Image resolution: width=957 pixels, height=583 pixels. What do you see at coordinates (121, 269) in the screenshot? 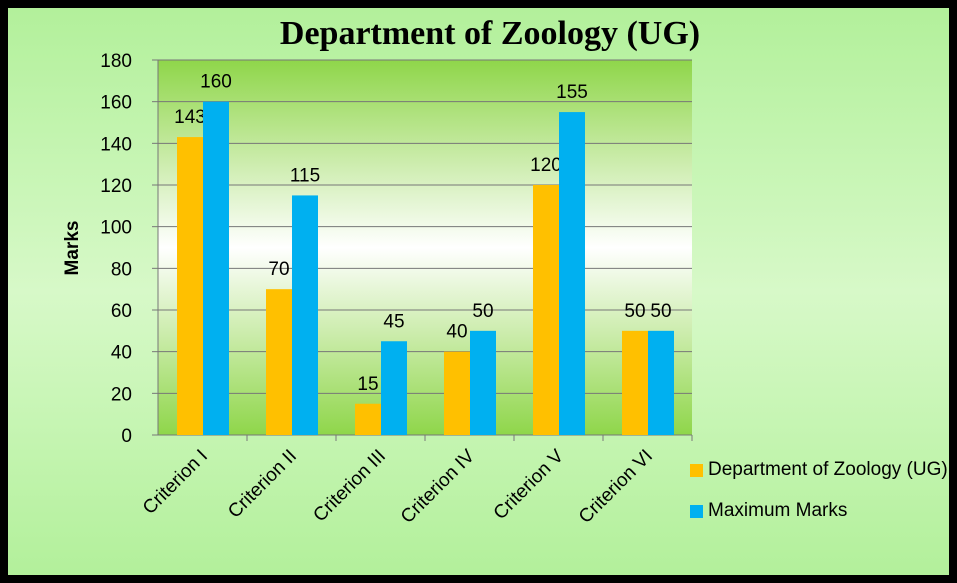
I see `y-tick-label: 80` at bounding box center [121, 269].